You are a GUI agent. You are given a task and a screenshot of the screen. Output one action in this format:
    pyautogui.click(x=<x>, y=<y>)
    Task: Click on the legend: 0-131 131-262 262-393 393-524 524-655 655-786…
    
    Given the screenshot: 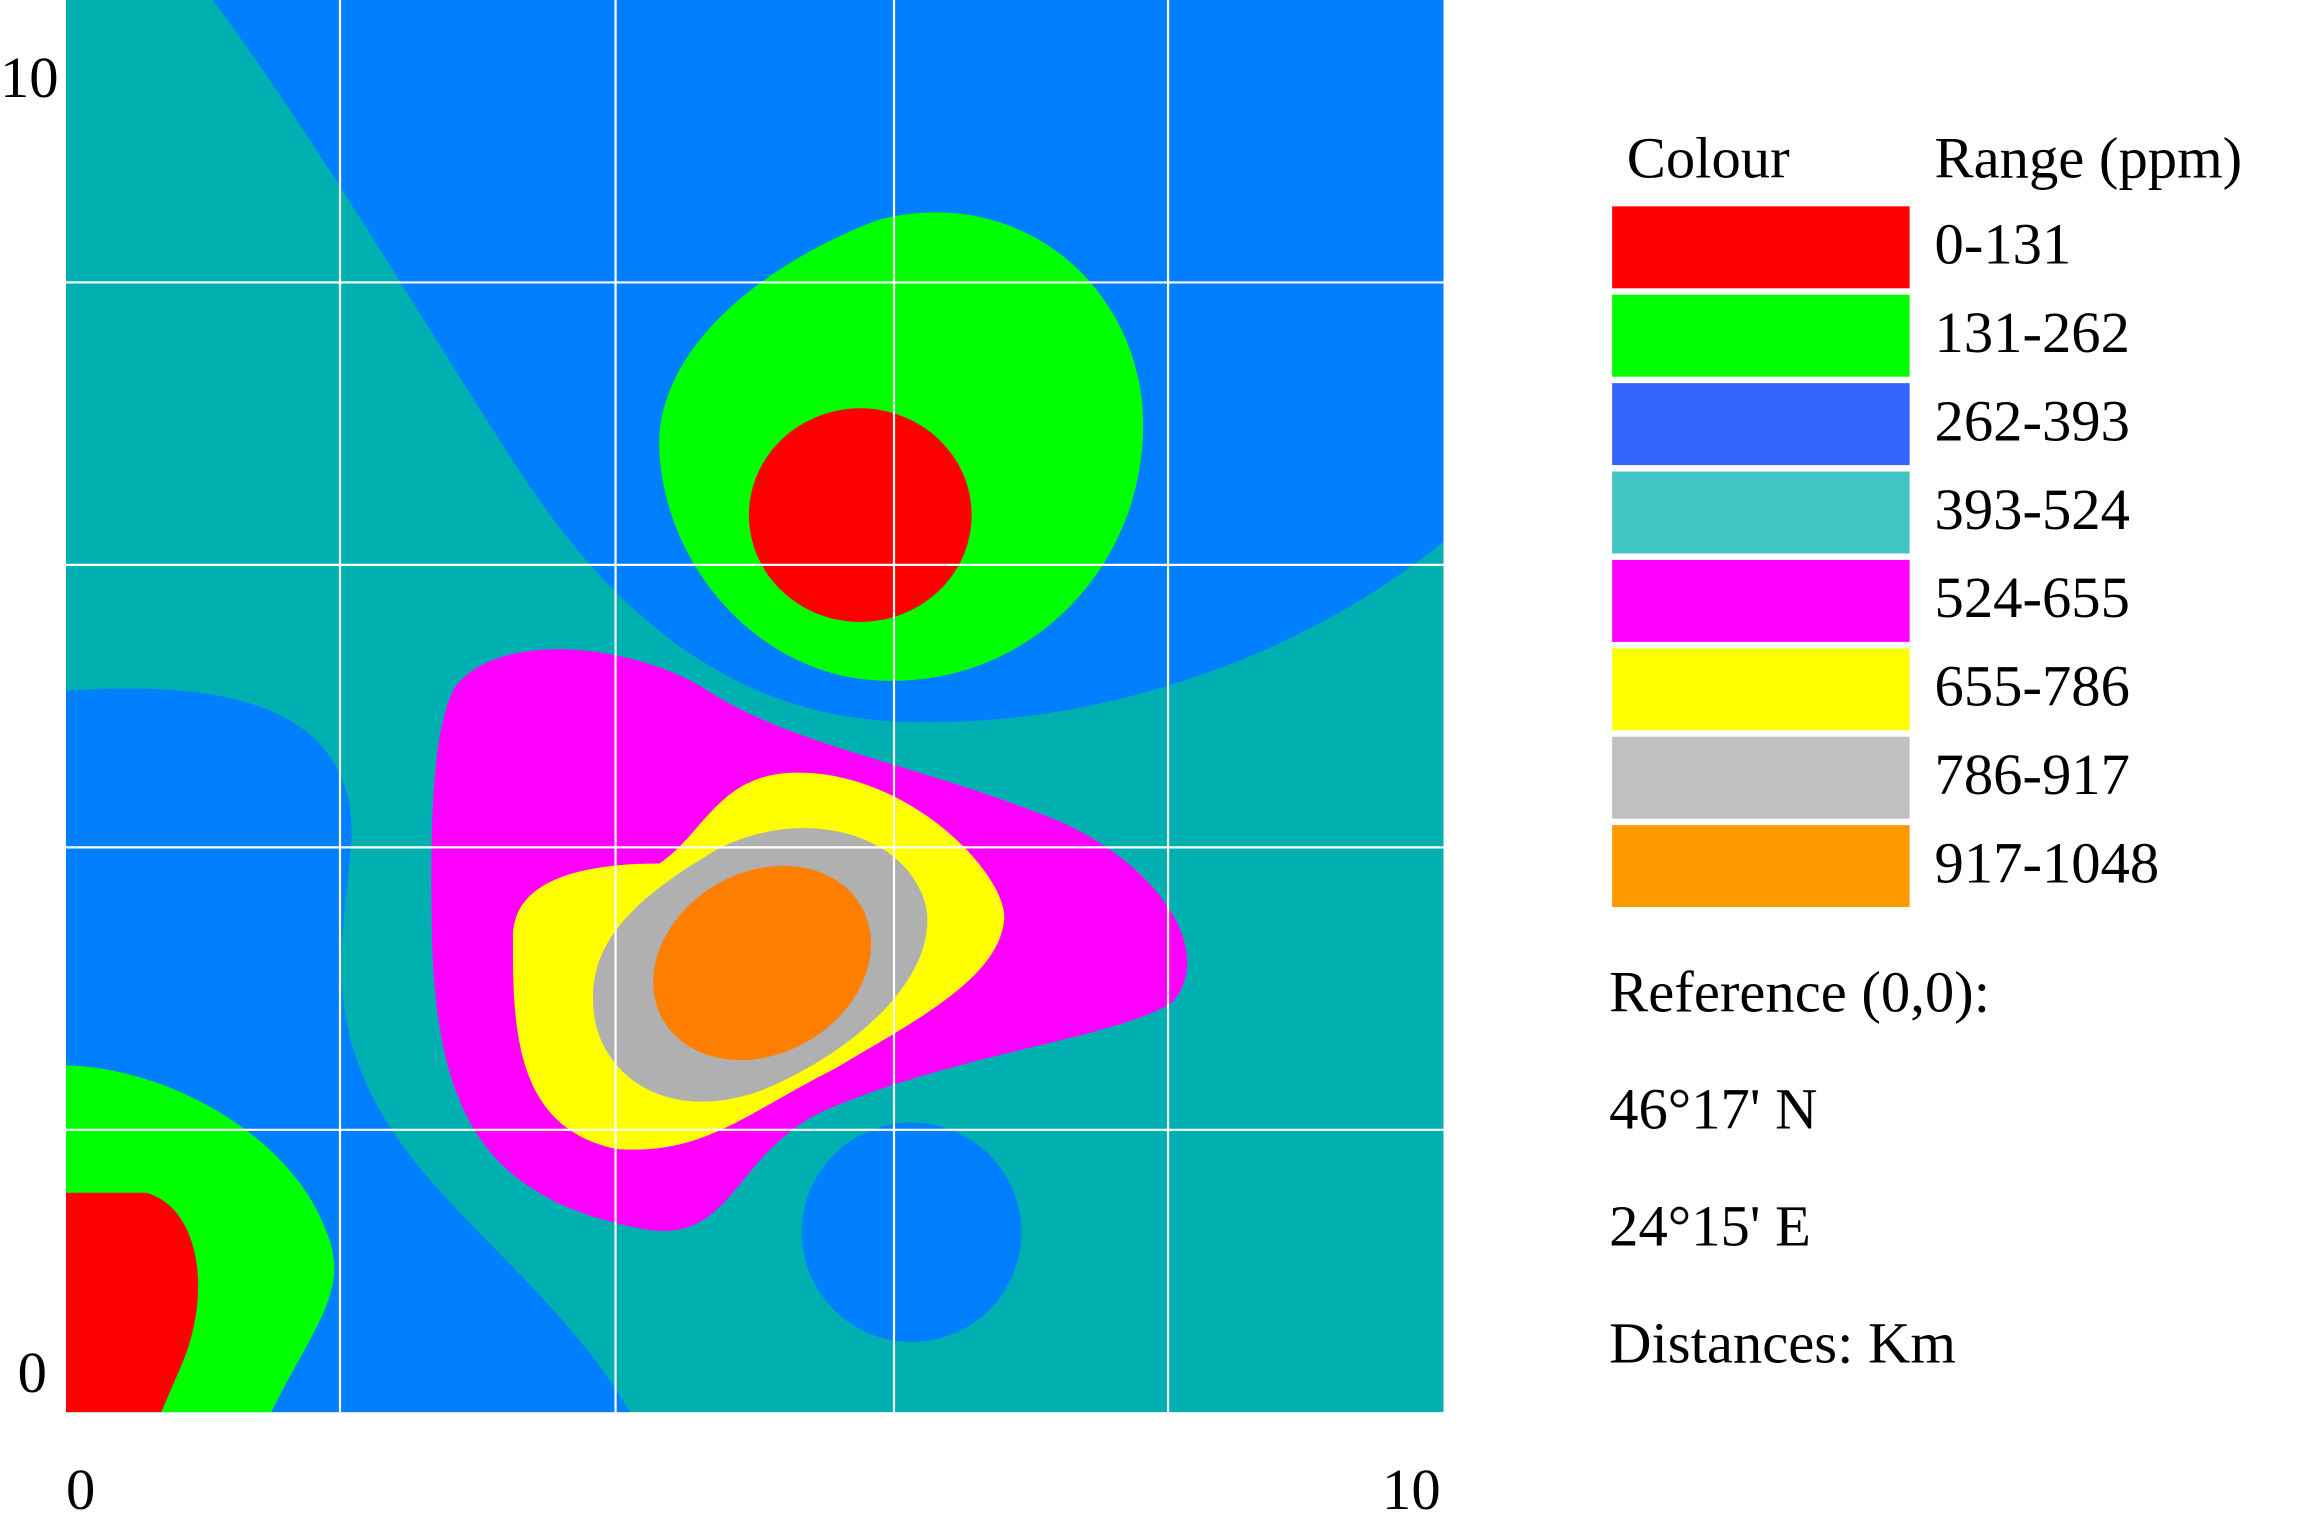 What is the action you would take?
    pyautogui.click(x=1886, y=557)
    